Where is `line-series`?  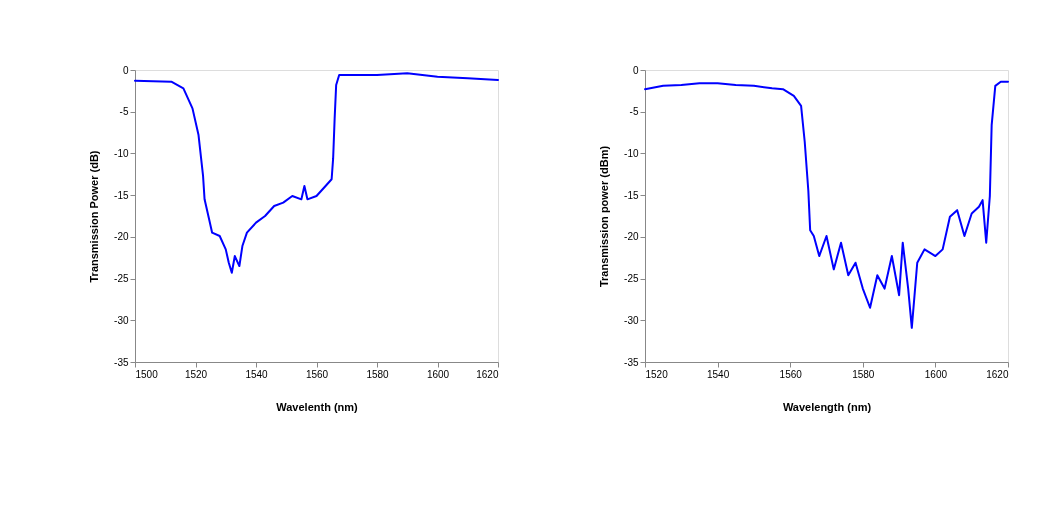 line-series is located at coordinates (316, 173).